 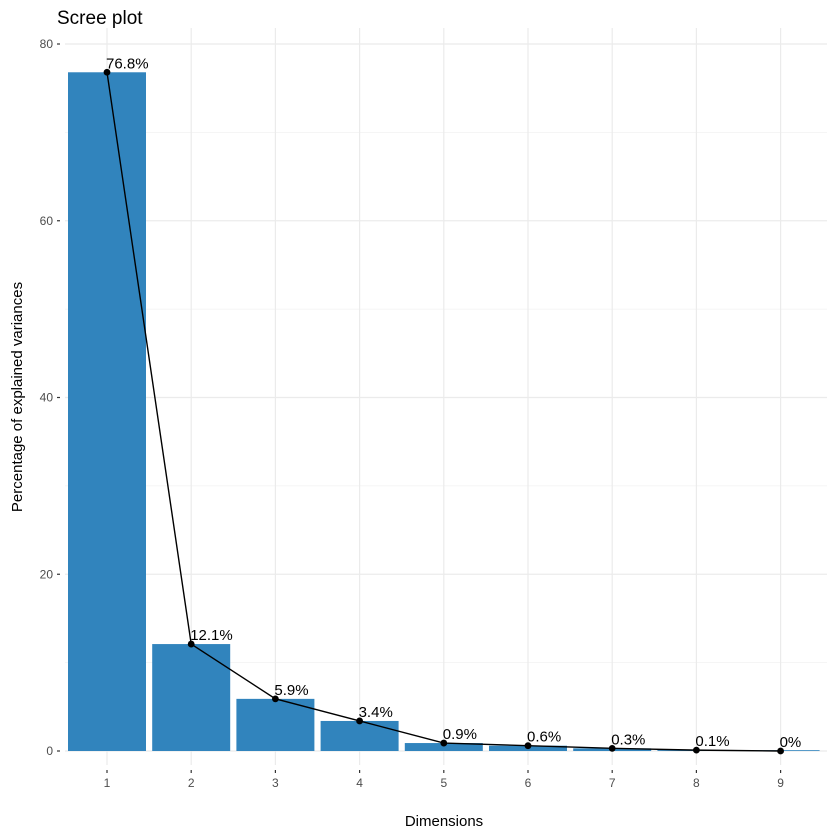 What do you see at coordinates (612, 783) in the screenshot?
I see `x-tick-label: 7` at bounding box center [612, 783].